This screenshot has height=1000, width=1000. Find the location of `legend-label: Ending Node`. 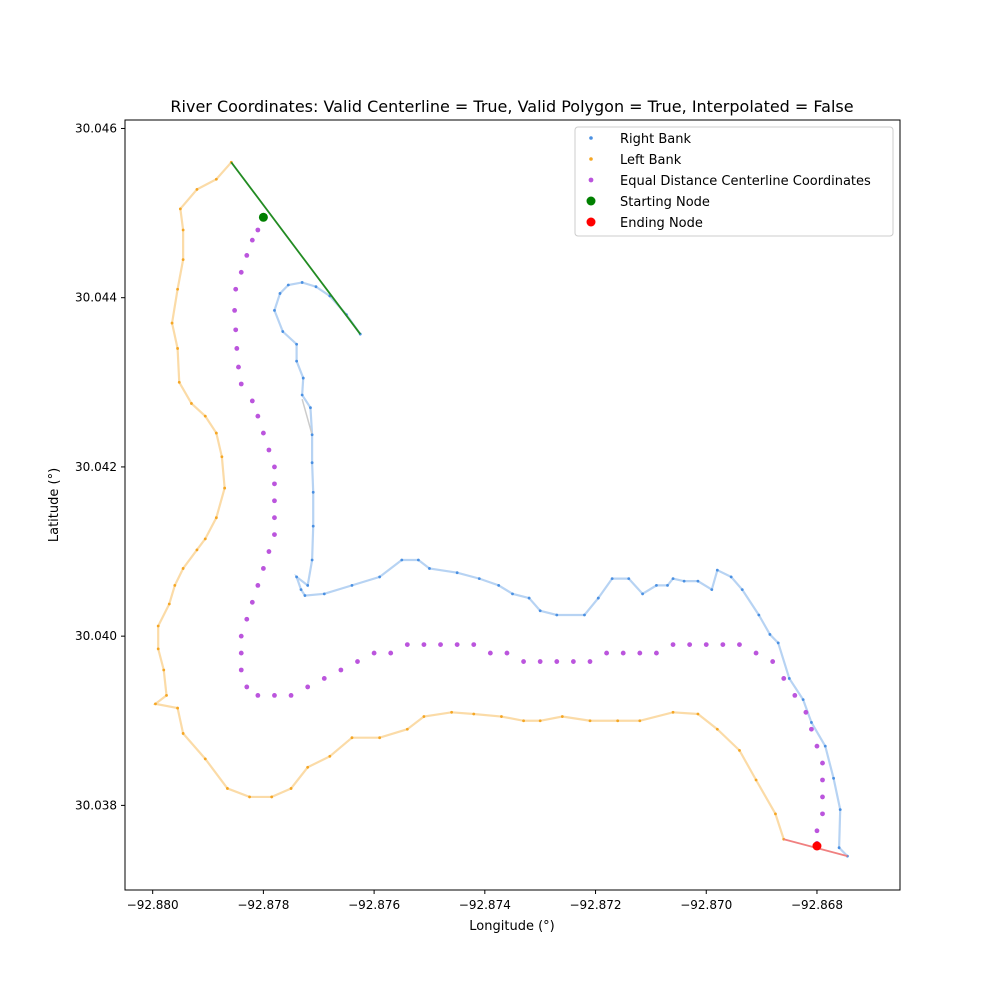

legend-label: Ending Node is located at coordinates (661, 223).